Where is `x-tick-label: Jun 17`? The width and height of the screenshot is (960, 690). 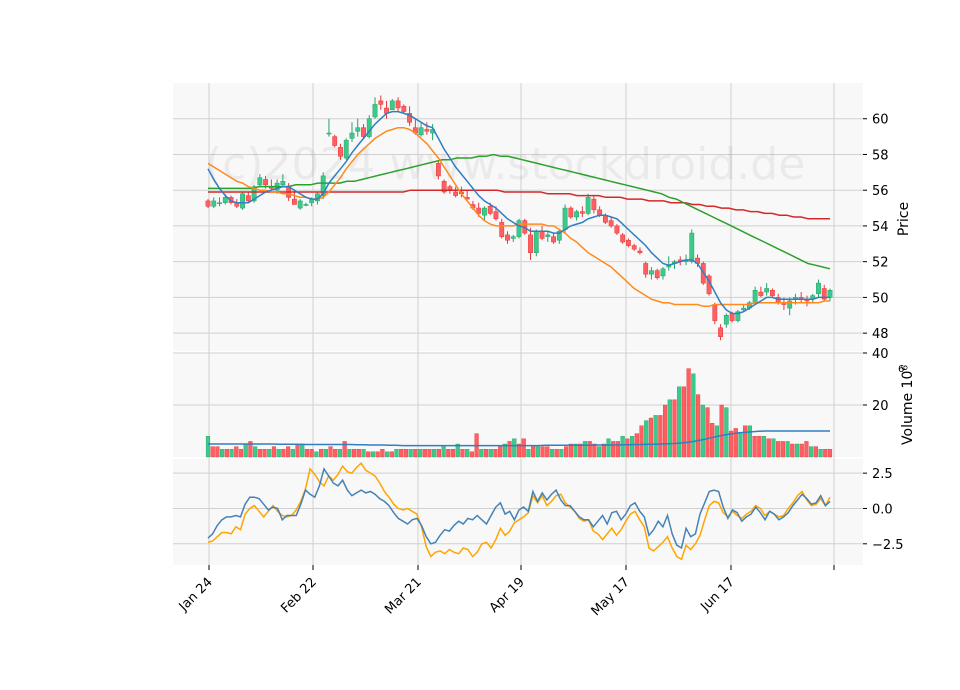 x-tick-label: Jun 17 is located at coordinates (718, 595).